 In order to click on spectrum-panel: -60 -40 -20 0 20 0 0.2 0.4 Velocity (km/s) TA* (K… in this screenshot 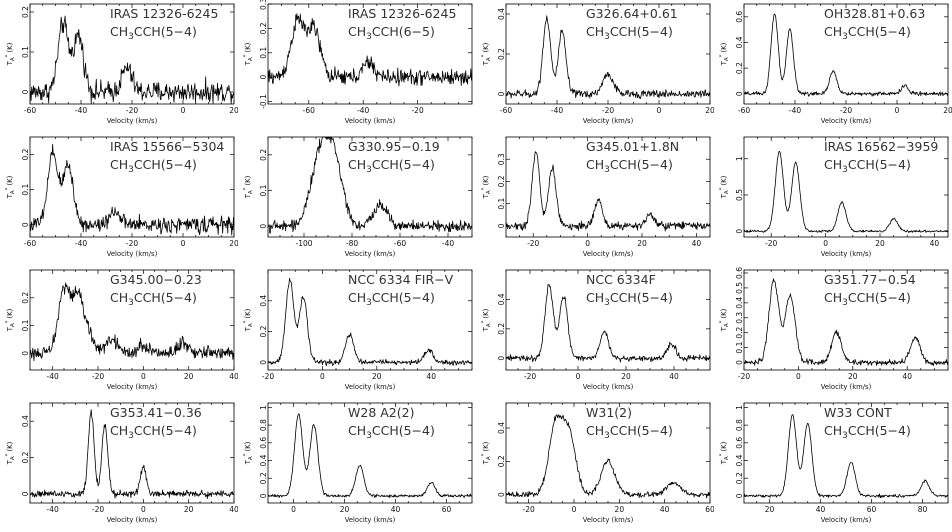, I will do `click(597, 64)`.